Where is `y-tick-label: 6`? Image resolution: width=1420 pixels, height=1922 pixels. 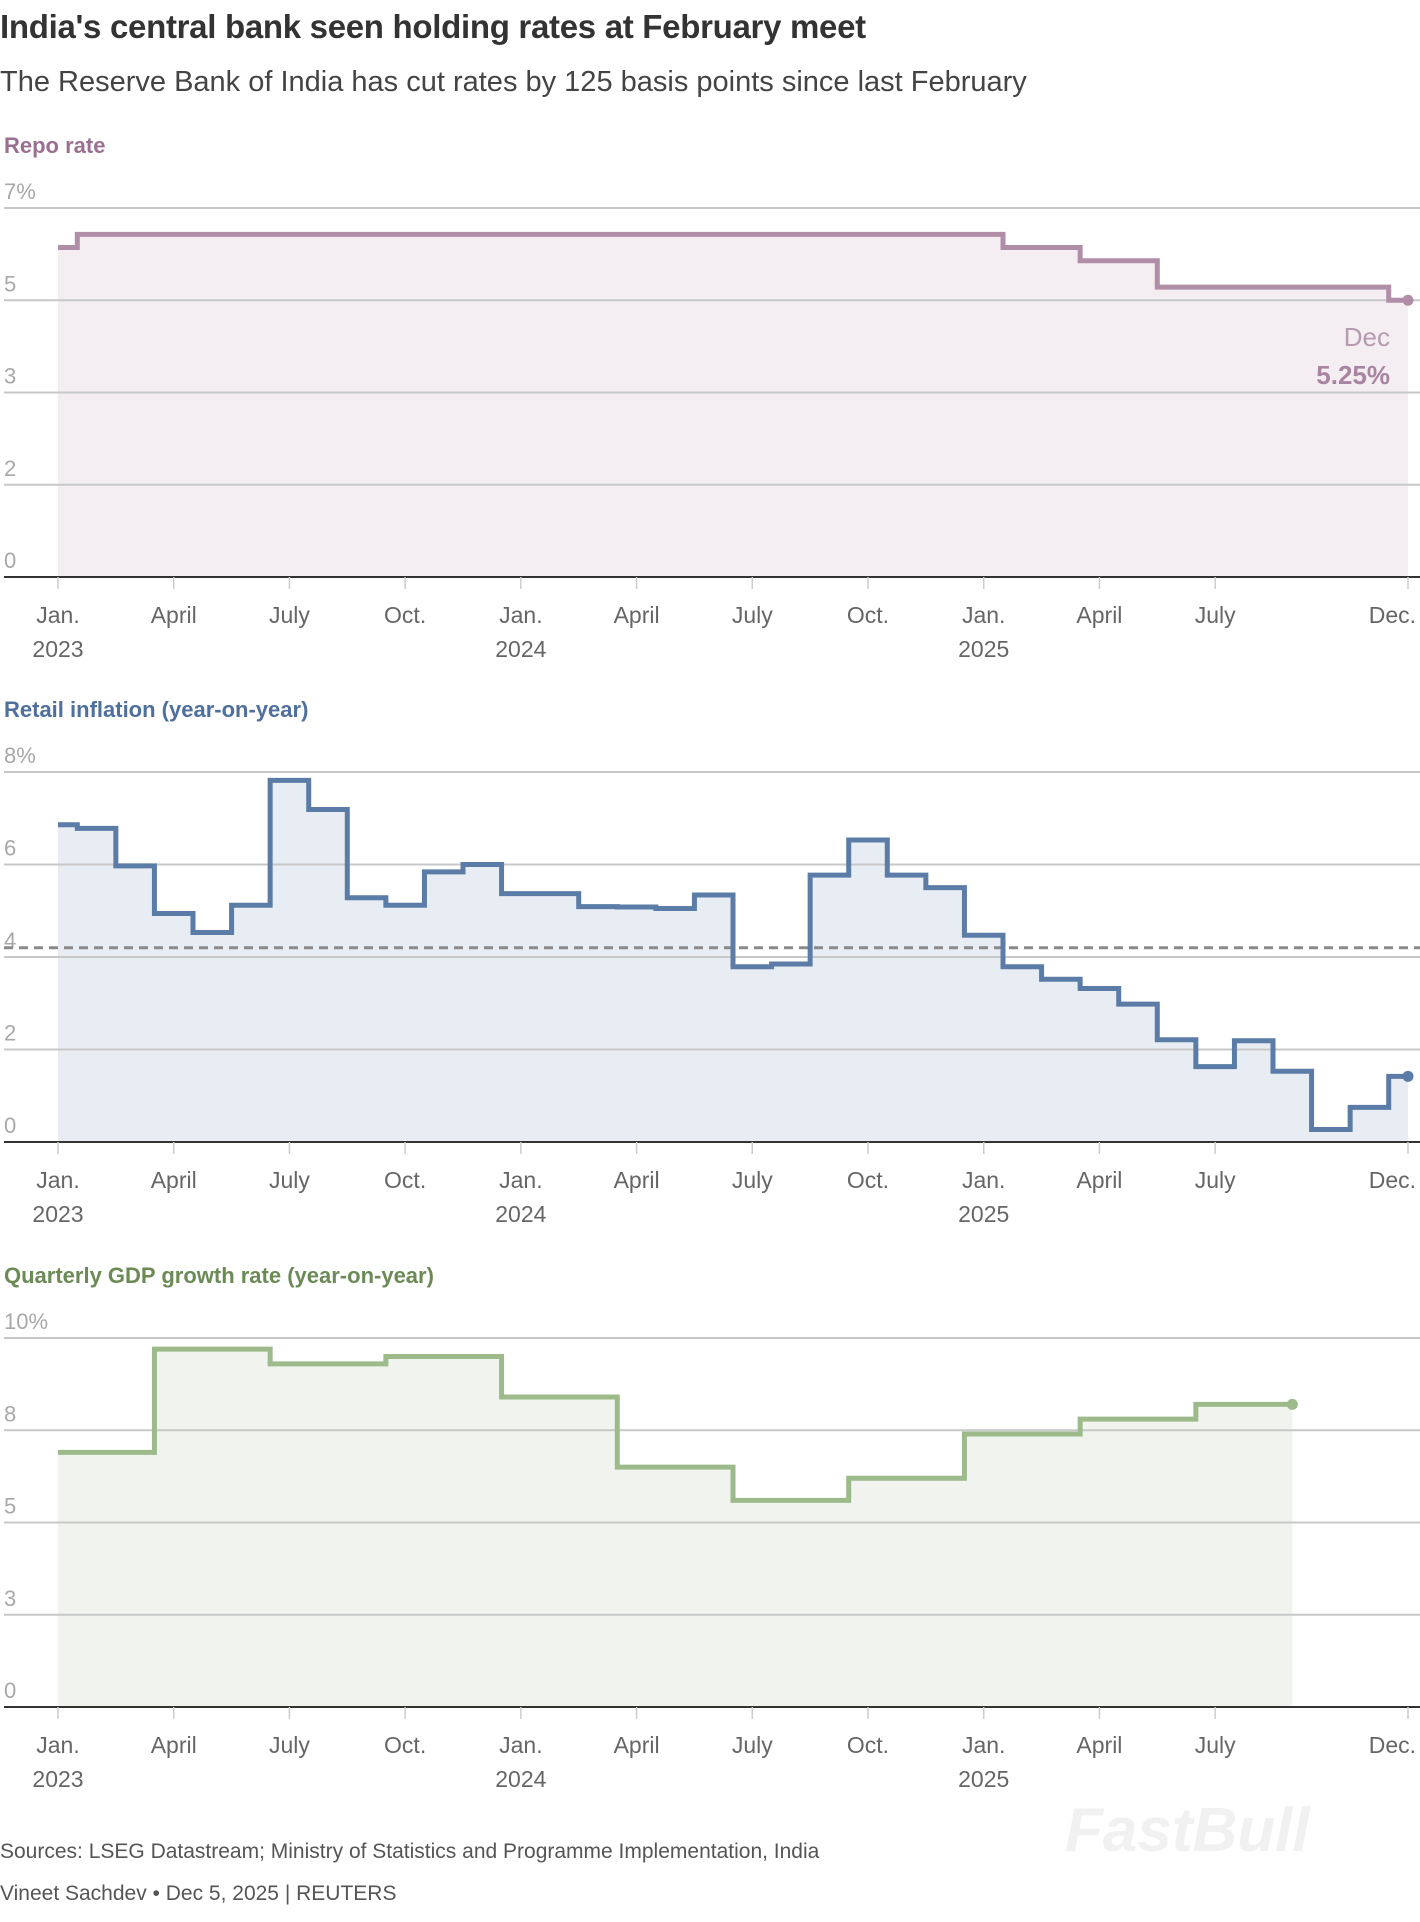 y-tick-label: 6 is located at coordinates (10, 848).